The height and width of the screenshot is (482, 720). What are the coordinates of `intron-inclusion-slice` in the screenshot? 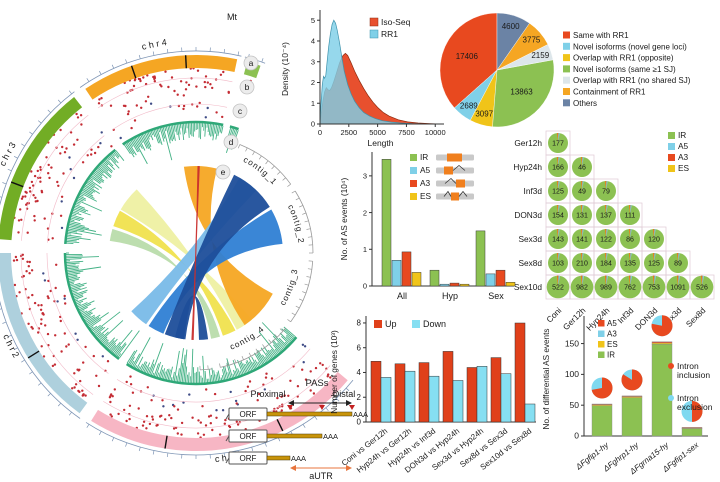 It's located at (662, 326).